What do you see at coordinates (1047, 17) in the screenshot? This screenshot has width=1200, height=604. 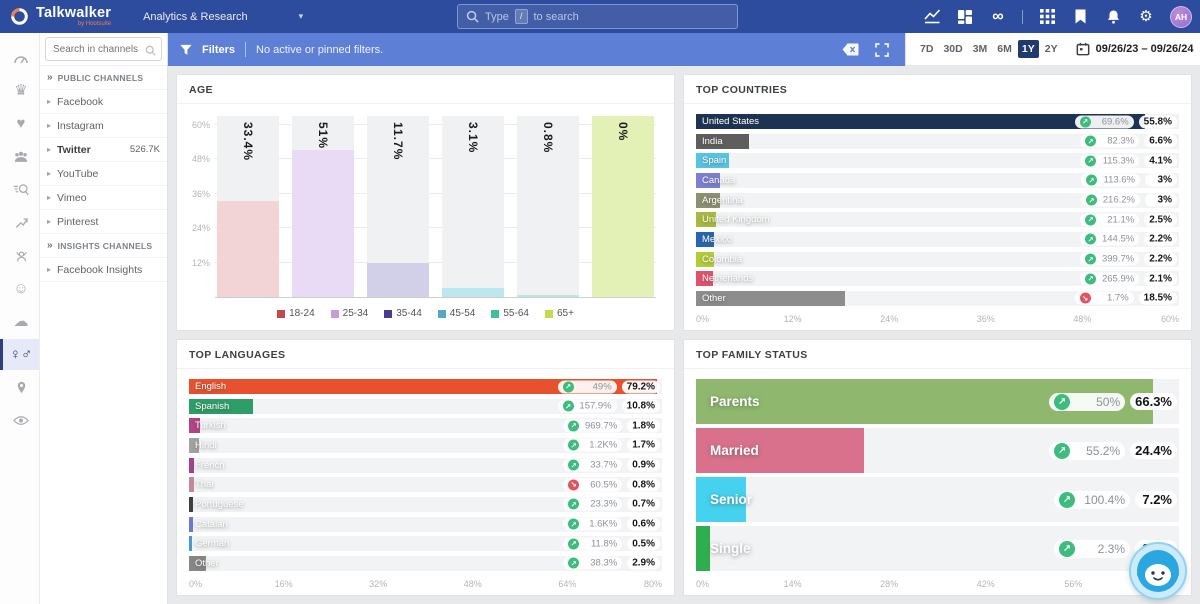 I see `apps-grid-icon` at bounding box center [1047, 17].